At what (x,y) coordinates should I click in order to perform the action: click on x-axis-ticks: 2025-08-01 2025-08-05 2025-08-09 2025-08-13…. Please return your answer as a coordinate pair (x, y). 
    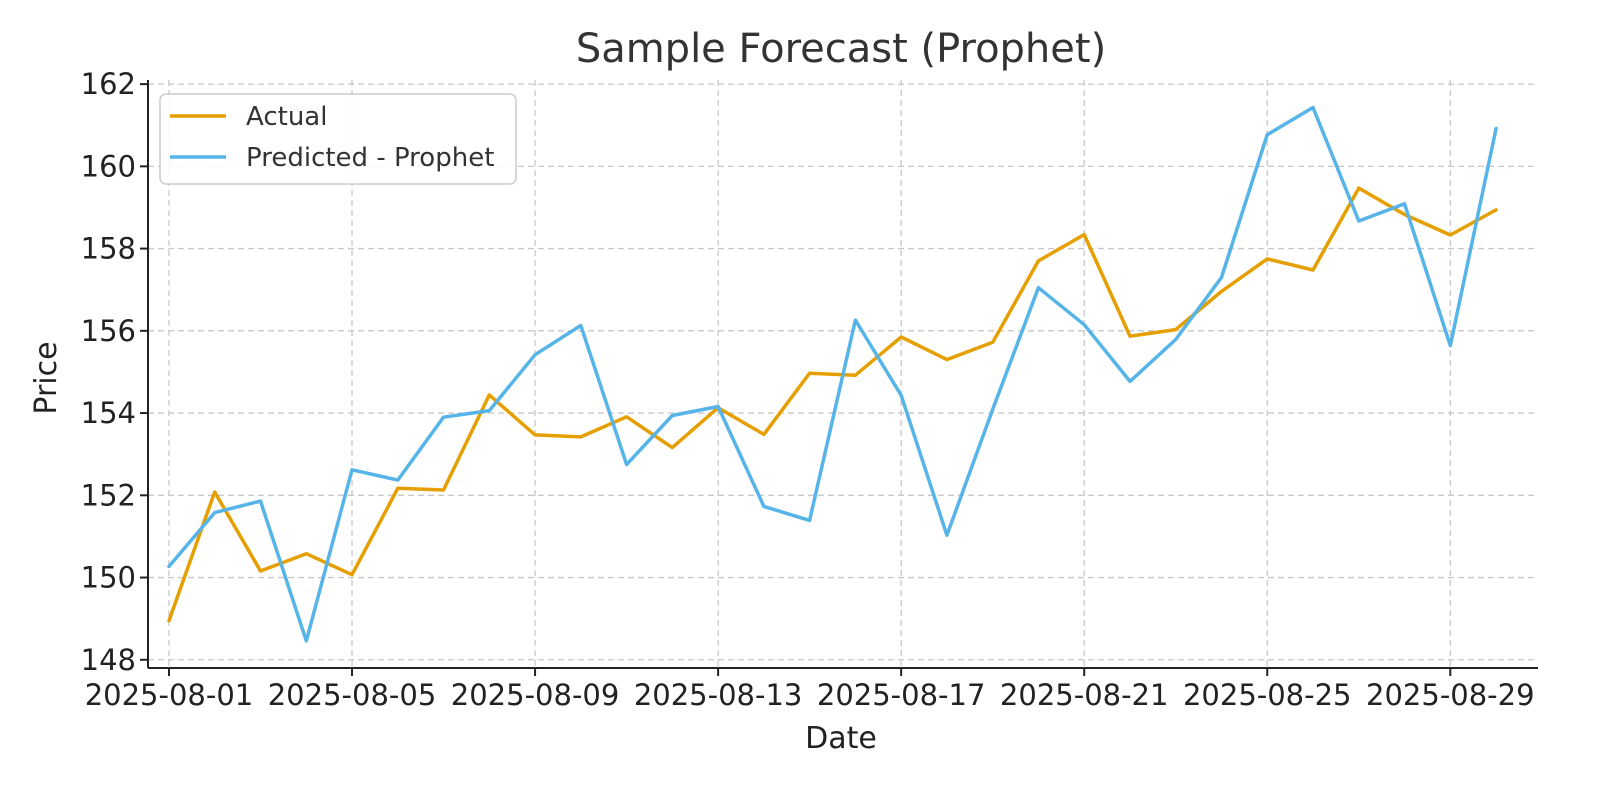
    Looking at the image, I should click on (810, 690).